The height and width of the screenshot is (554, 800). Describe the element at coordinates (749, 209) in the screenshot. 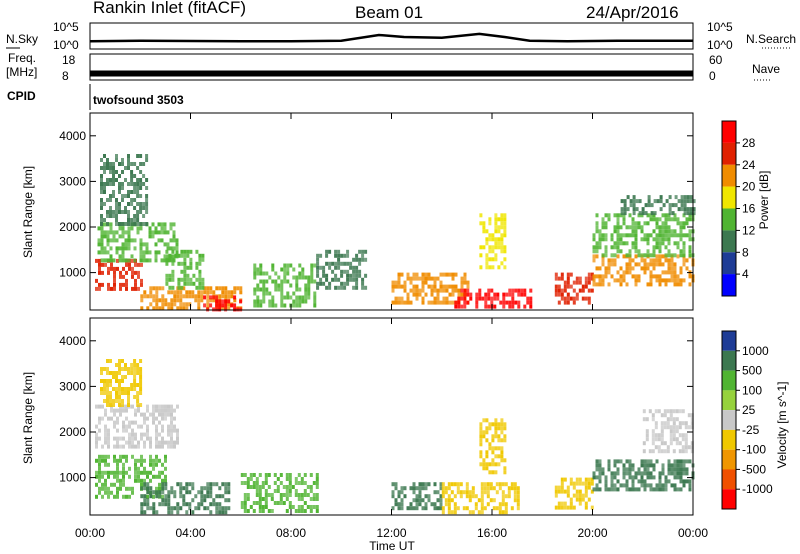

I see `power-cbar-tick-label: 16` at that location.